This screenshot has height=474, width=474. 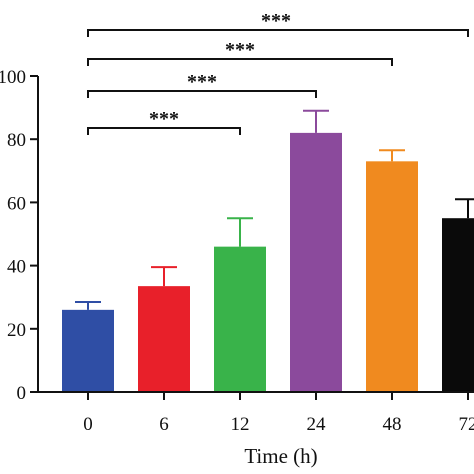 What do you see at coordinates (317, 424) in the screenshot?
I see `x-tick-label: 24` at bounding box center [317, 424].